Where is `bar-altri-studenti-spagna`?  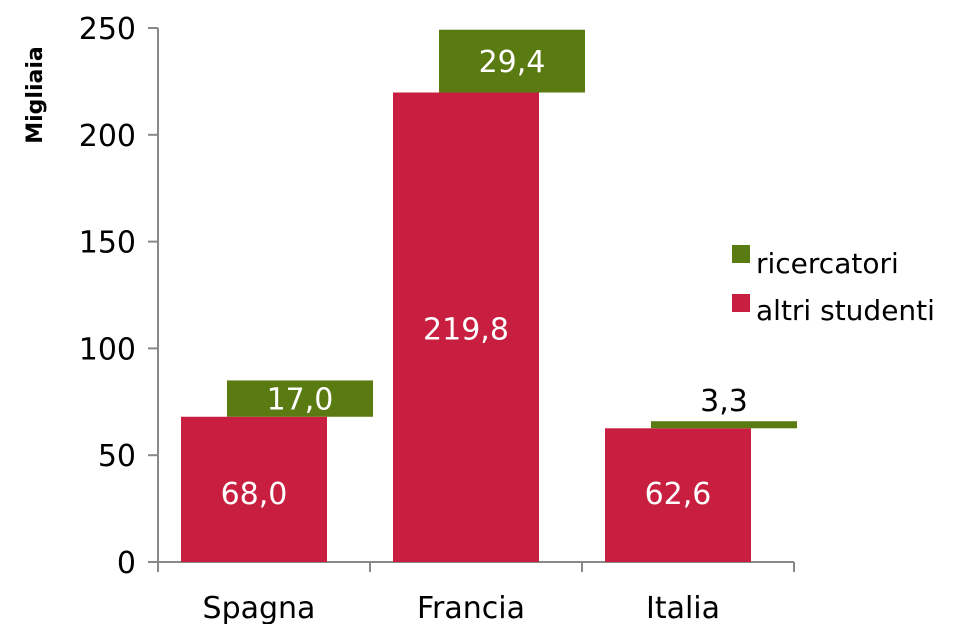 bar-altri-studenti-spagna is located at coordinates (254, 489).